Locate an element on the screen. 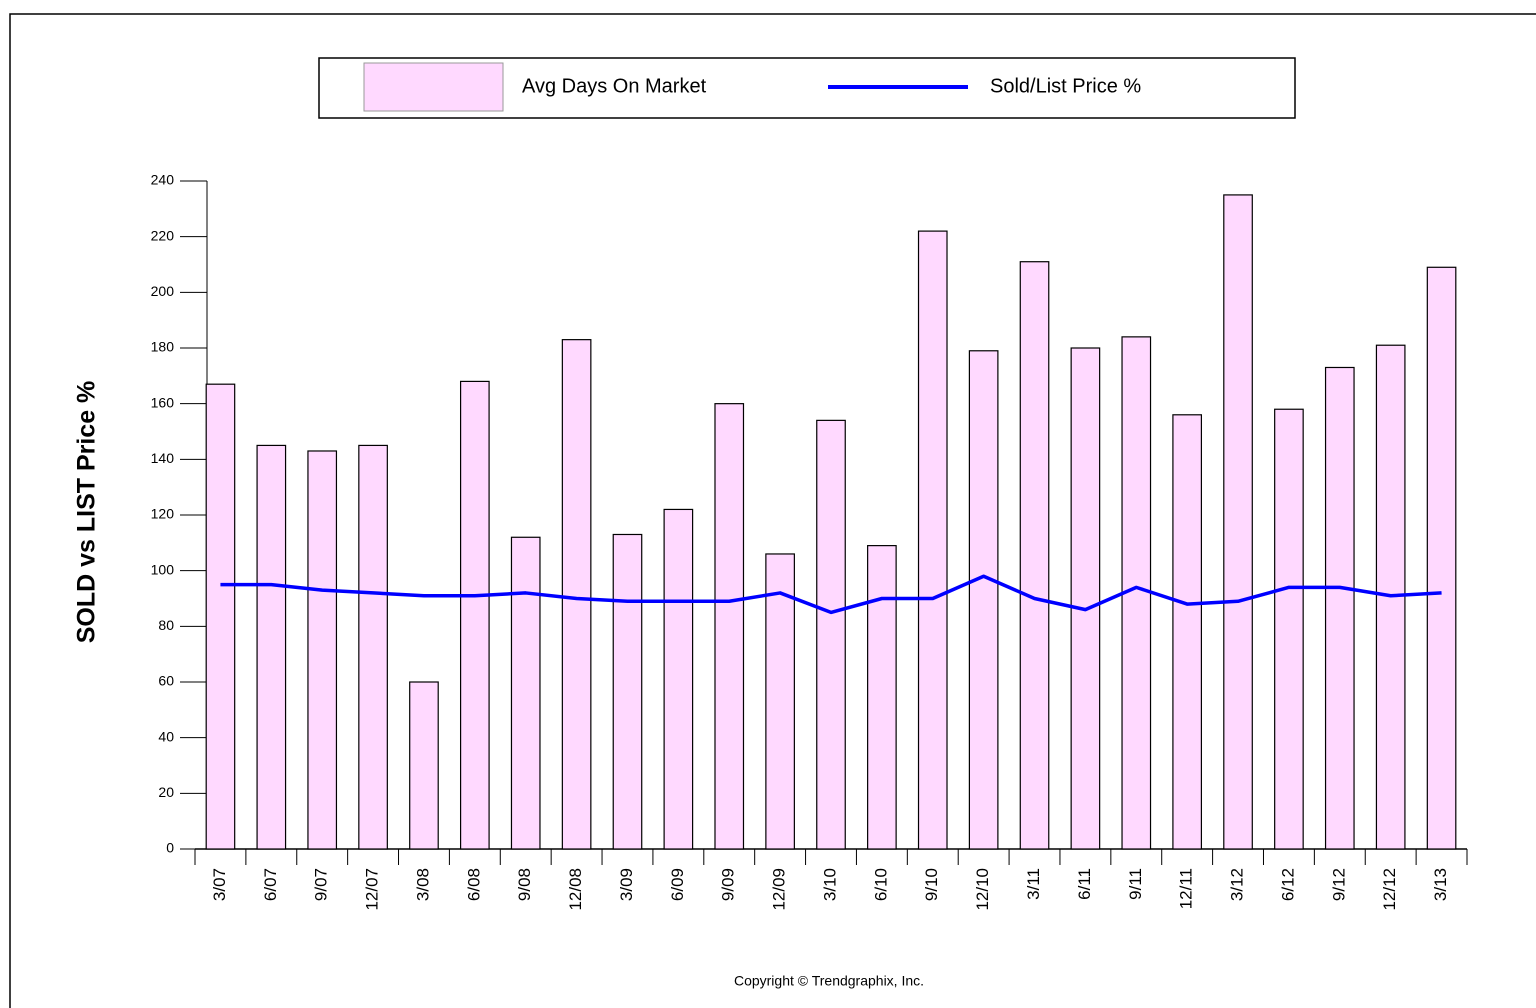  line is located at coordinates (831, 594).